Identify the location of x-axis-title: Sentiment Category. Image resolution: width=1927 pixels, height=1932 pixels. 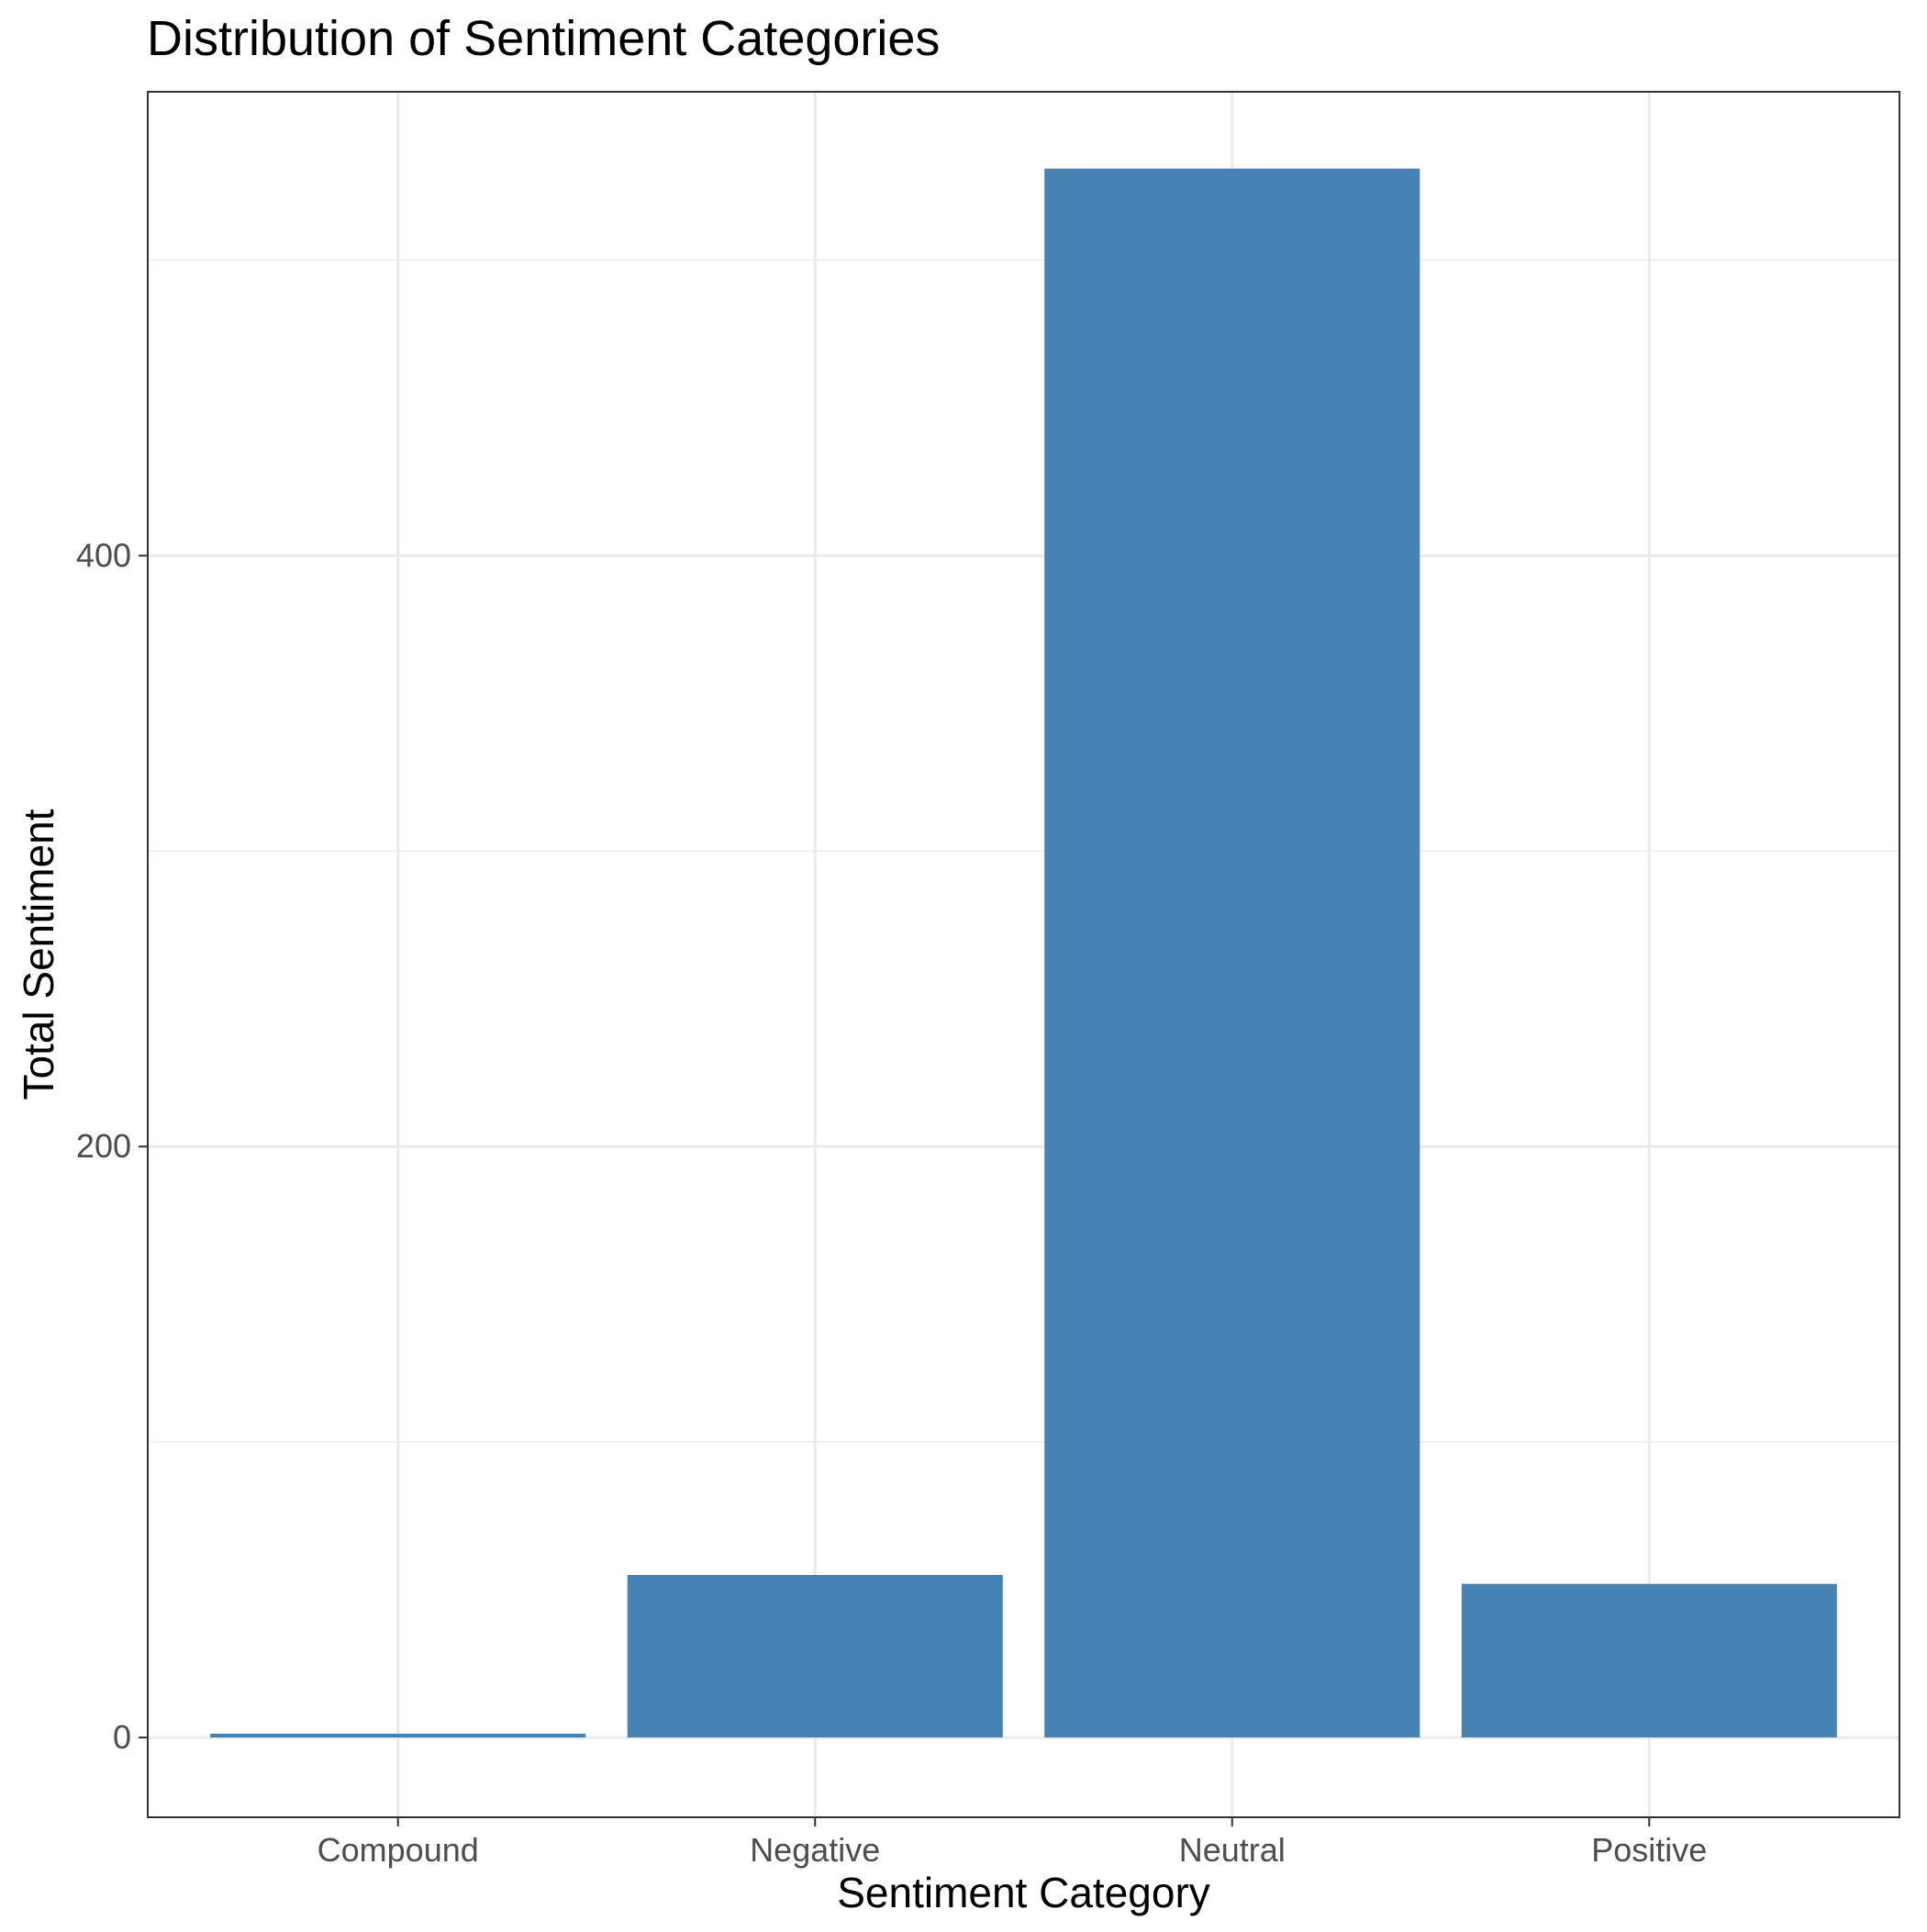
(1023, 1892).